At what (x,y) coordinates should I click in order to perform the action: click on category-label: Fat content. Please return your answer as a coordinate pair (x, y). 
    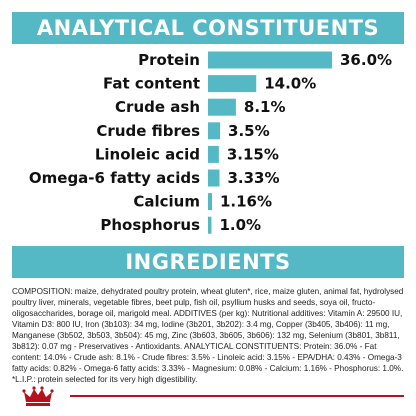
    Looking at the image, I should click on (151, 84).